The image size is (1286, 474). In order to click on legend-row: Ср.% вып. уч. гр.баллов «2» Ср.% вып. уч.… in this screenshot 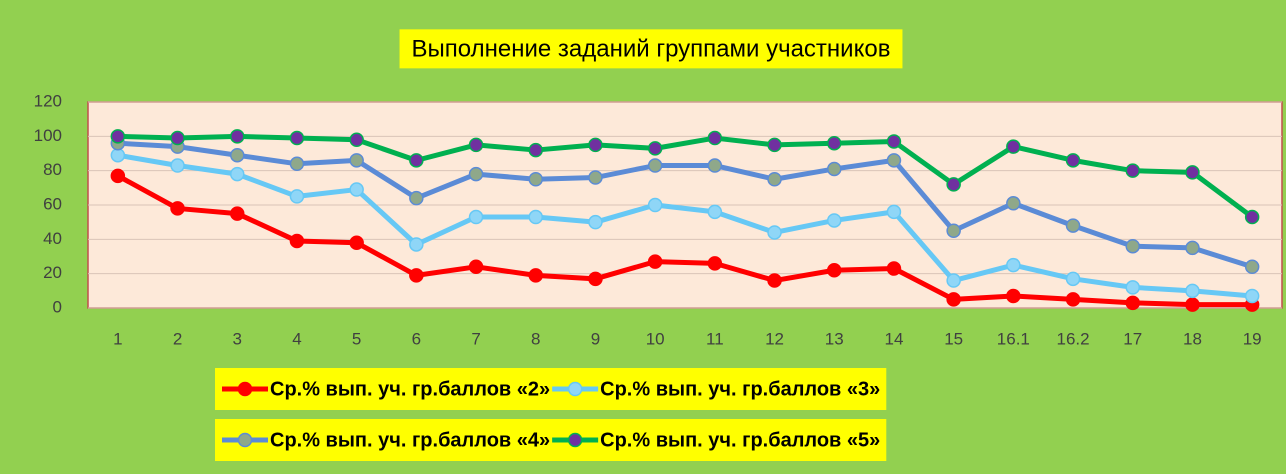, I will do `click(551, 389)`.